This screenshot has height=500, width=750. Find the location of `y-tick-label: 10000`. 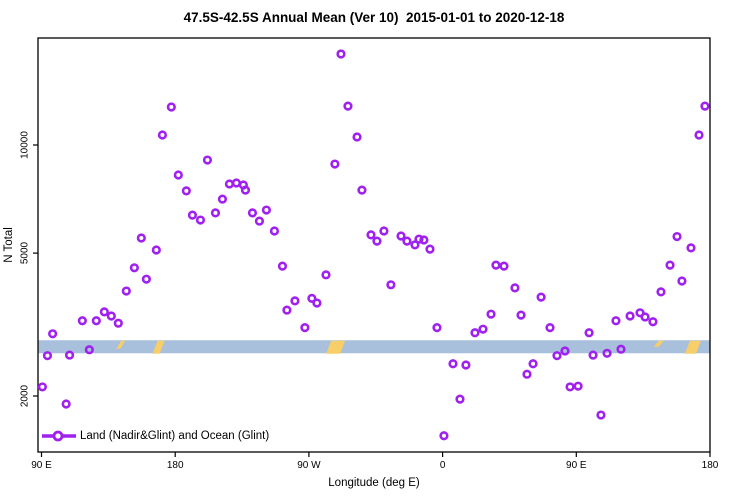

y-tick-label: 10000 is located at coordinates (25, 145).